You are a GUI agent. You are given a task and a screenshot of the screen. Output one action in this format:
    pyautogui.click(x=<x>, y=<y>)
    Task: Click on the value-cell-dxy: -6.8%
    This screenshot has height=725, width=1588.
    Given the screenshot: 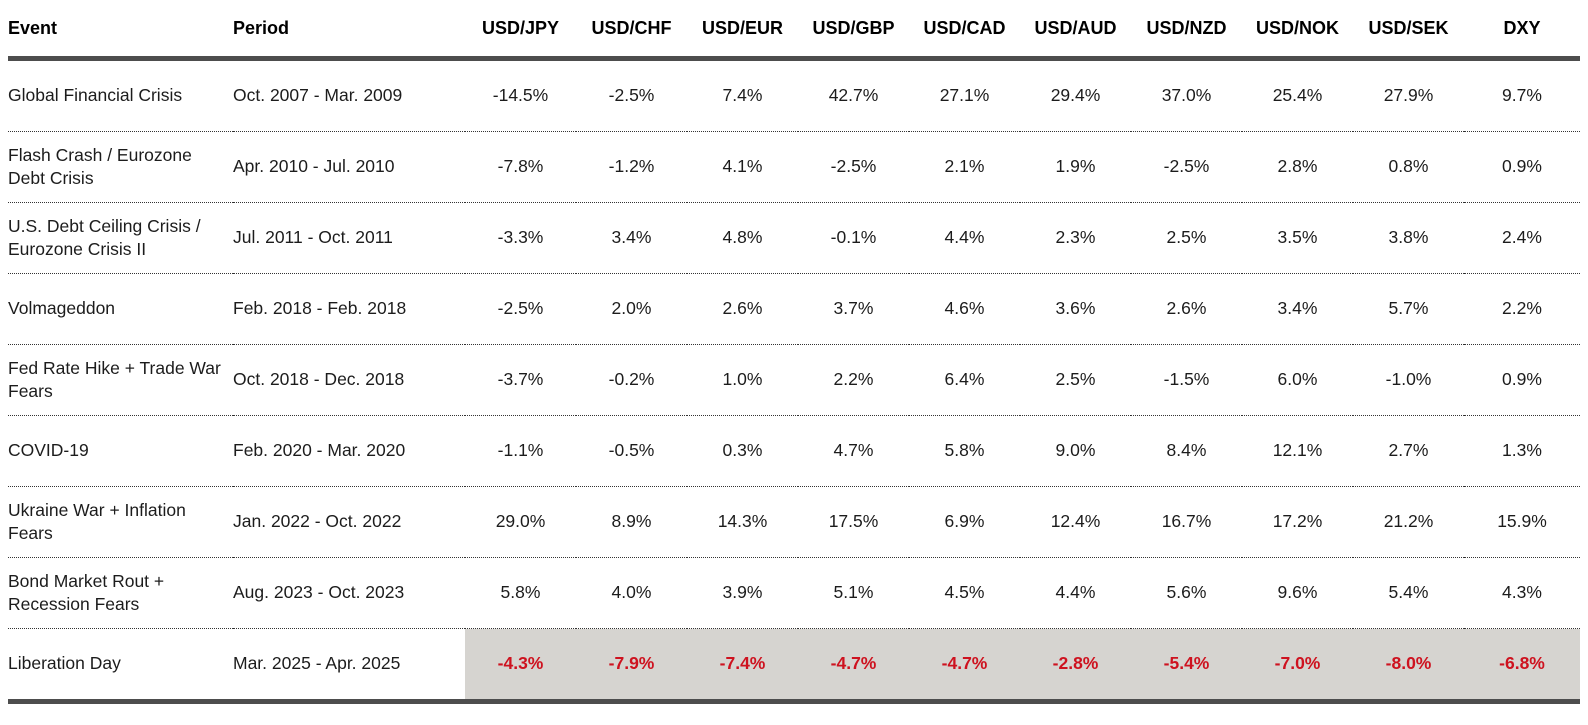 What is the action you would take?
    pyautogui.click(x=1522, y=666)
    